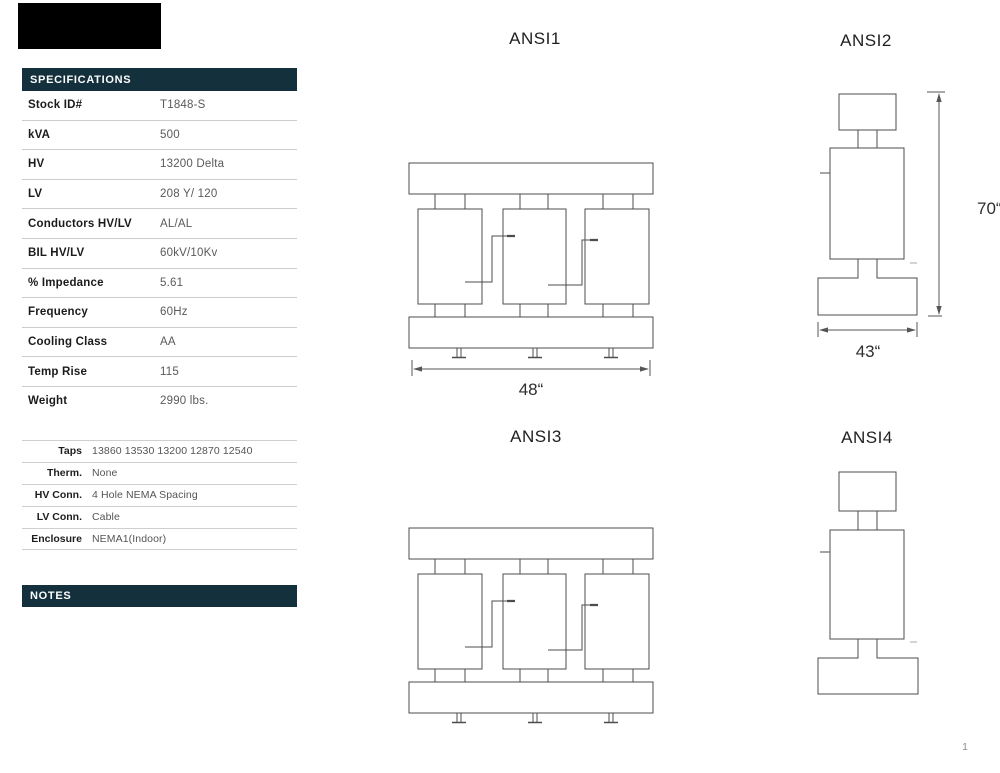  Describe the element at coordinates (176, 223) in the screenshot. I see `spec-value: AL/AL` at that location.